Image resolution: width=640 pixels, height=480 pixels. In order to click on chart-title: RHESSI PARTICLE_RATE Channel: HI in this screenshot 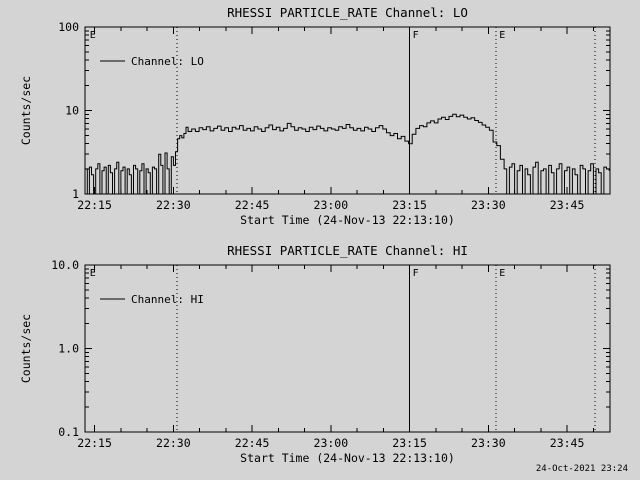, I will do `click(347, 250)`.